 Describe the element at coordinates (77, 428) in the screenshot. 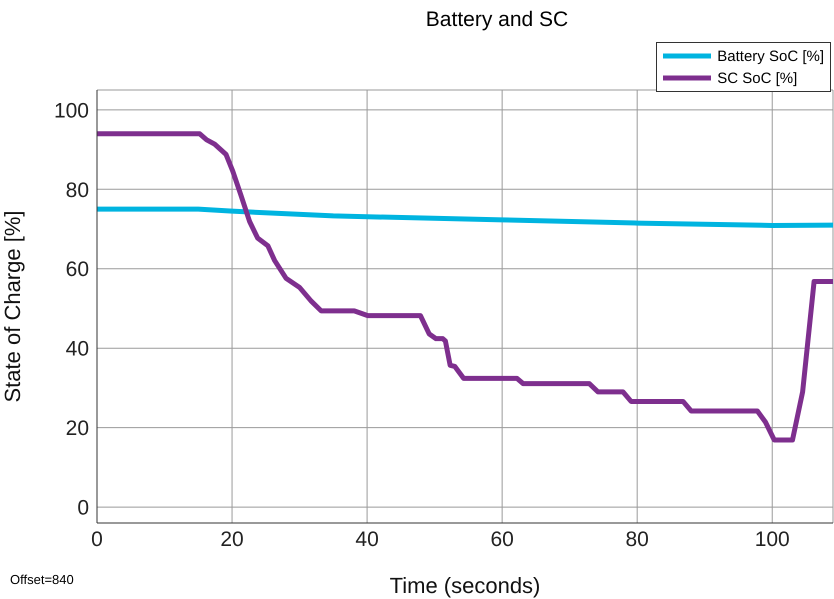

I see `y-tick-label: 20` at that location.